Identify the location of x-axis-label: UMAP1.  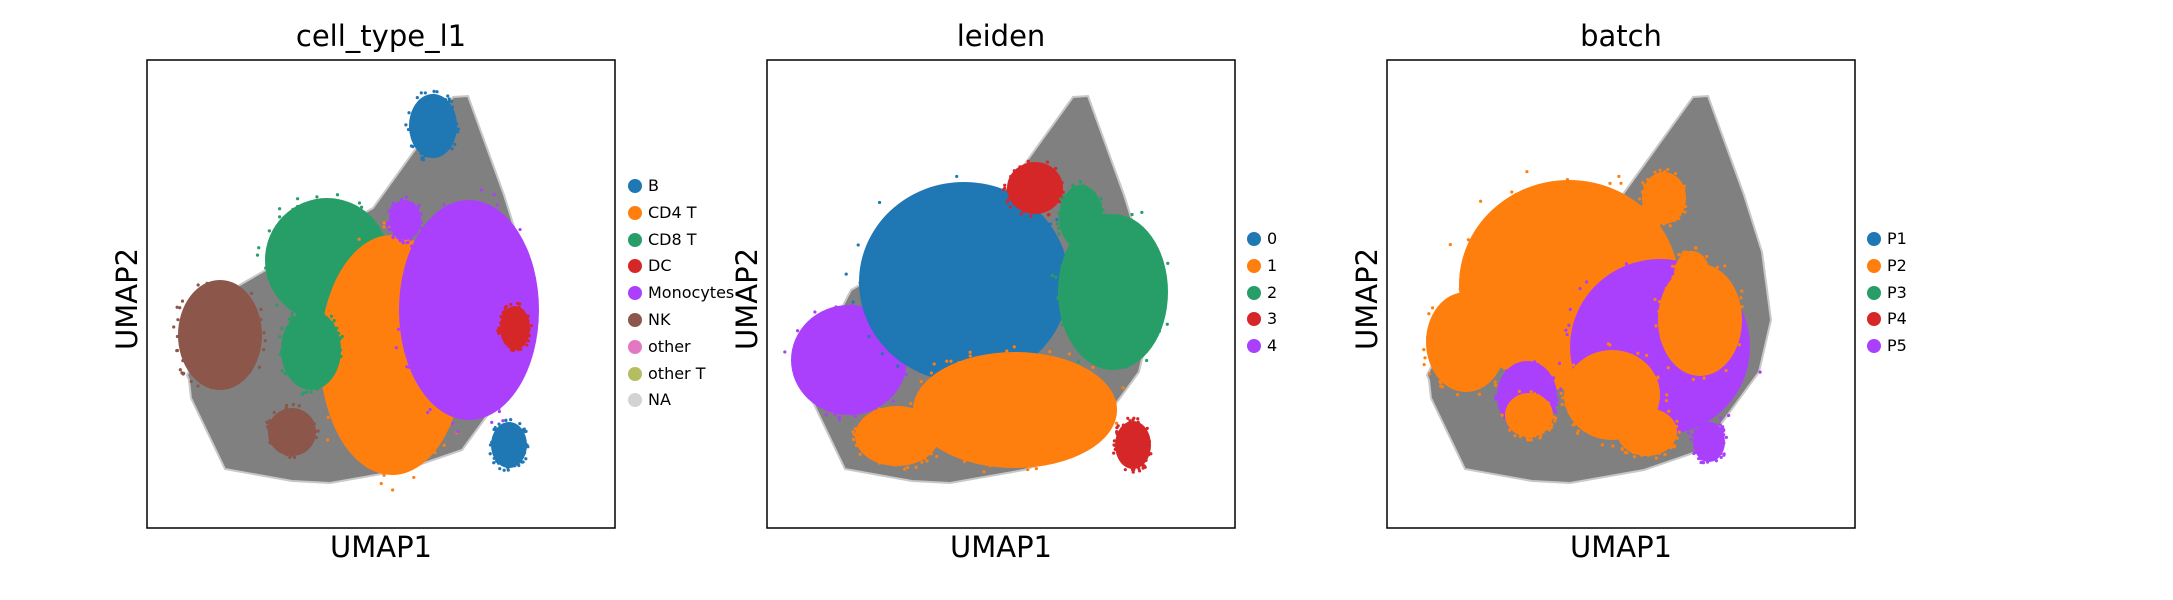
(381, 547).